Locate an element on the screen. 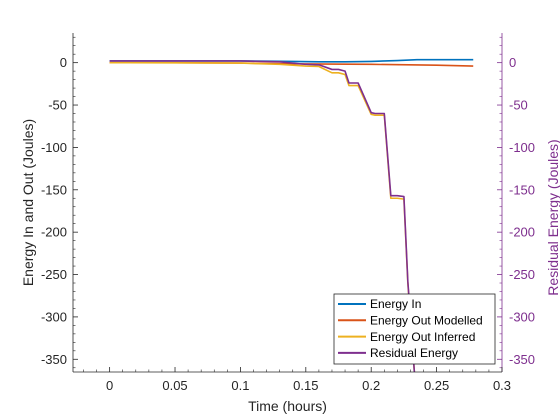  x-tick-label: 0.3 is located at coordinates (502, 385).